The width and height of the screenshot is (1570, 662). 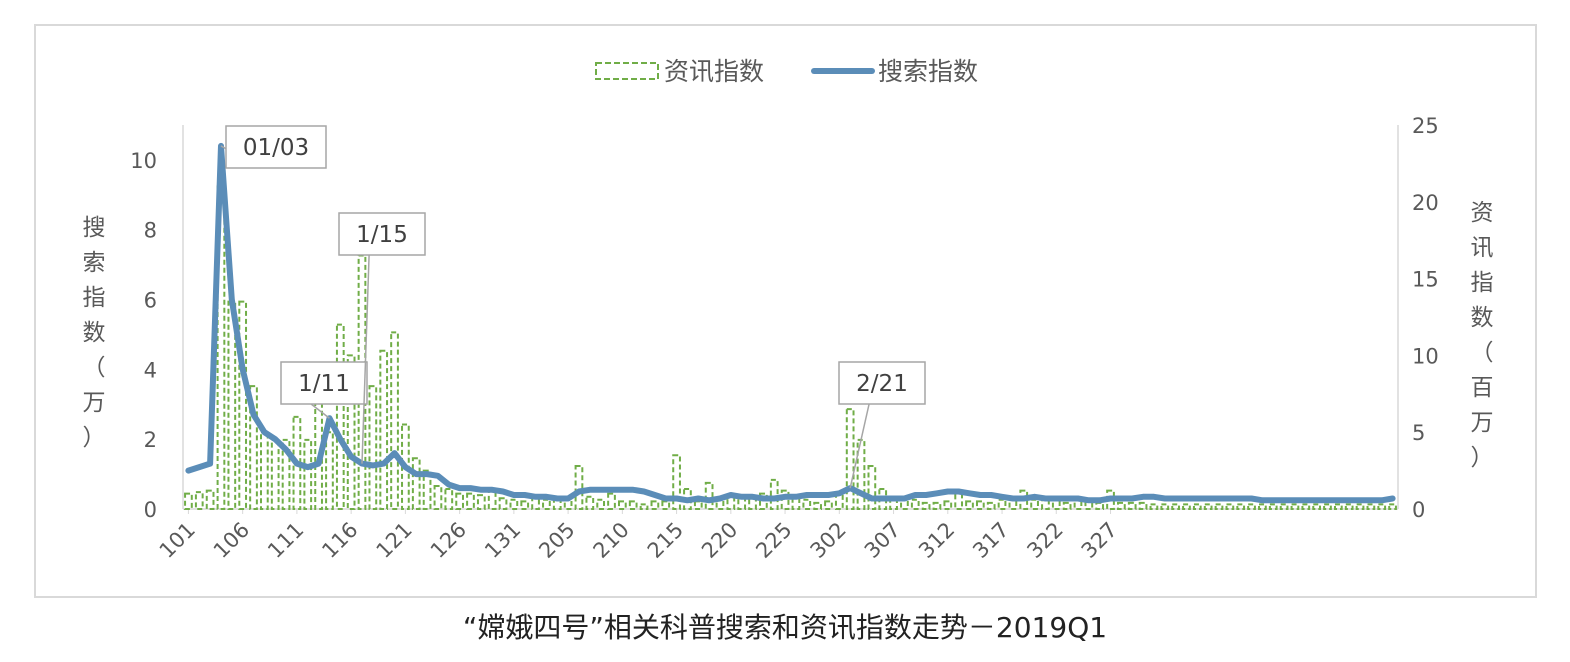 What do you see at coordinates (231, 540) in the screenshot?
I see `x-tick-label: 106` at bounding box center [231, 540].